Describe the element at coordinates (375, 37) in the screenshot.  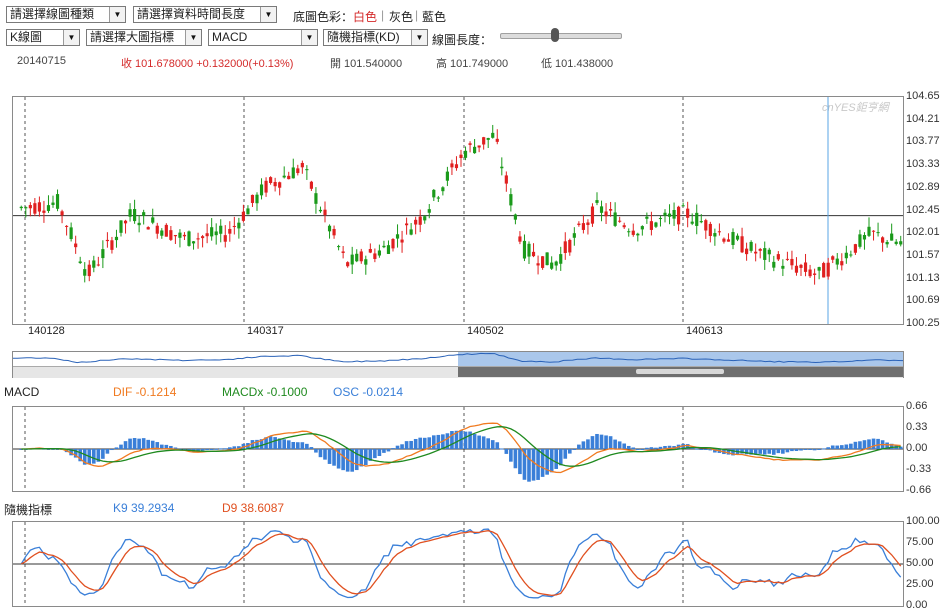
I see `sub-indicator2-select: 隨機指標(KD) ▼` at that location.